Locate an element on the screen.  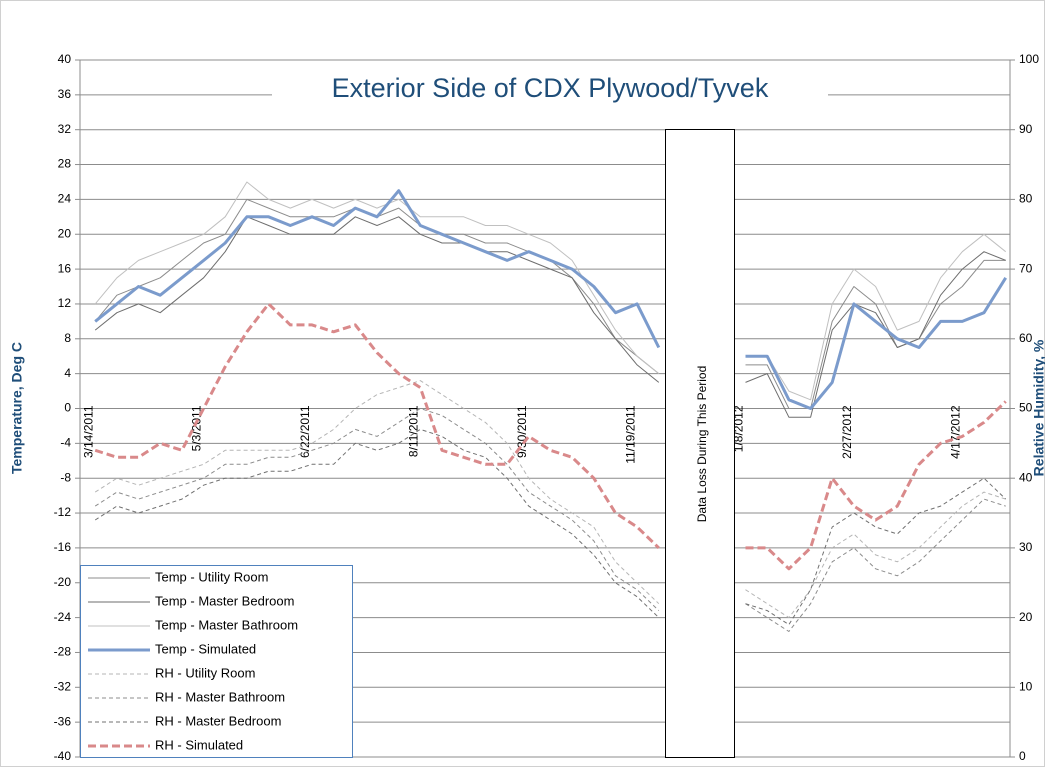
y-tick-label: 32 is located at coordinates (65, 129).